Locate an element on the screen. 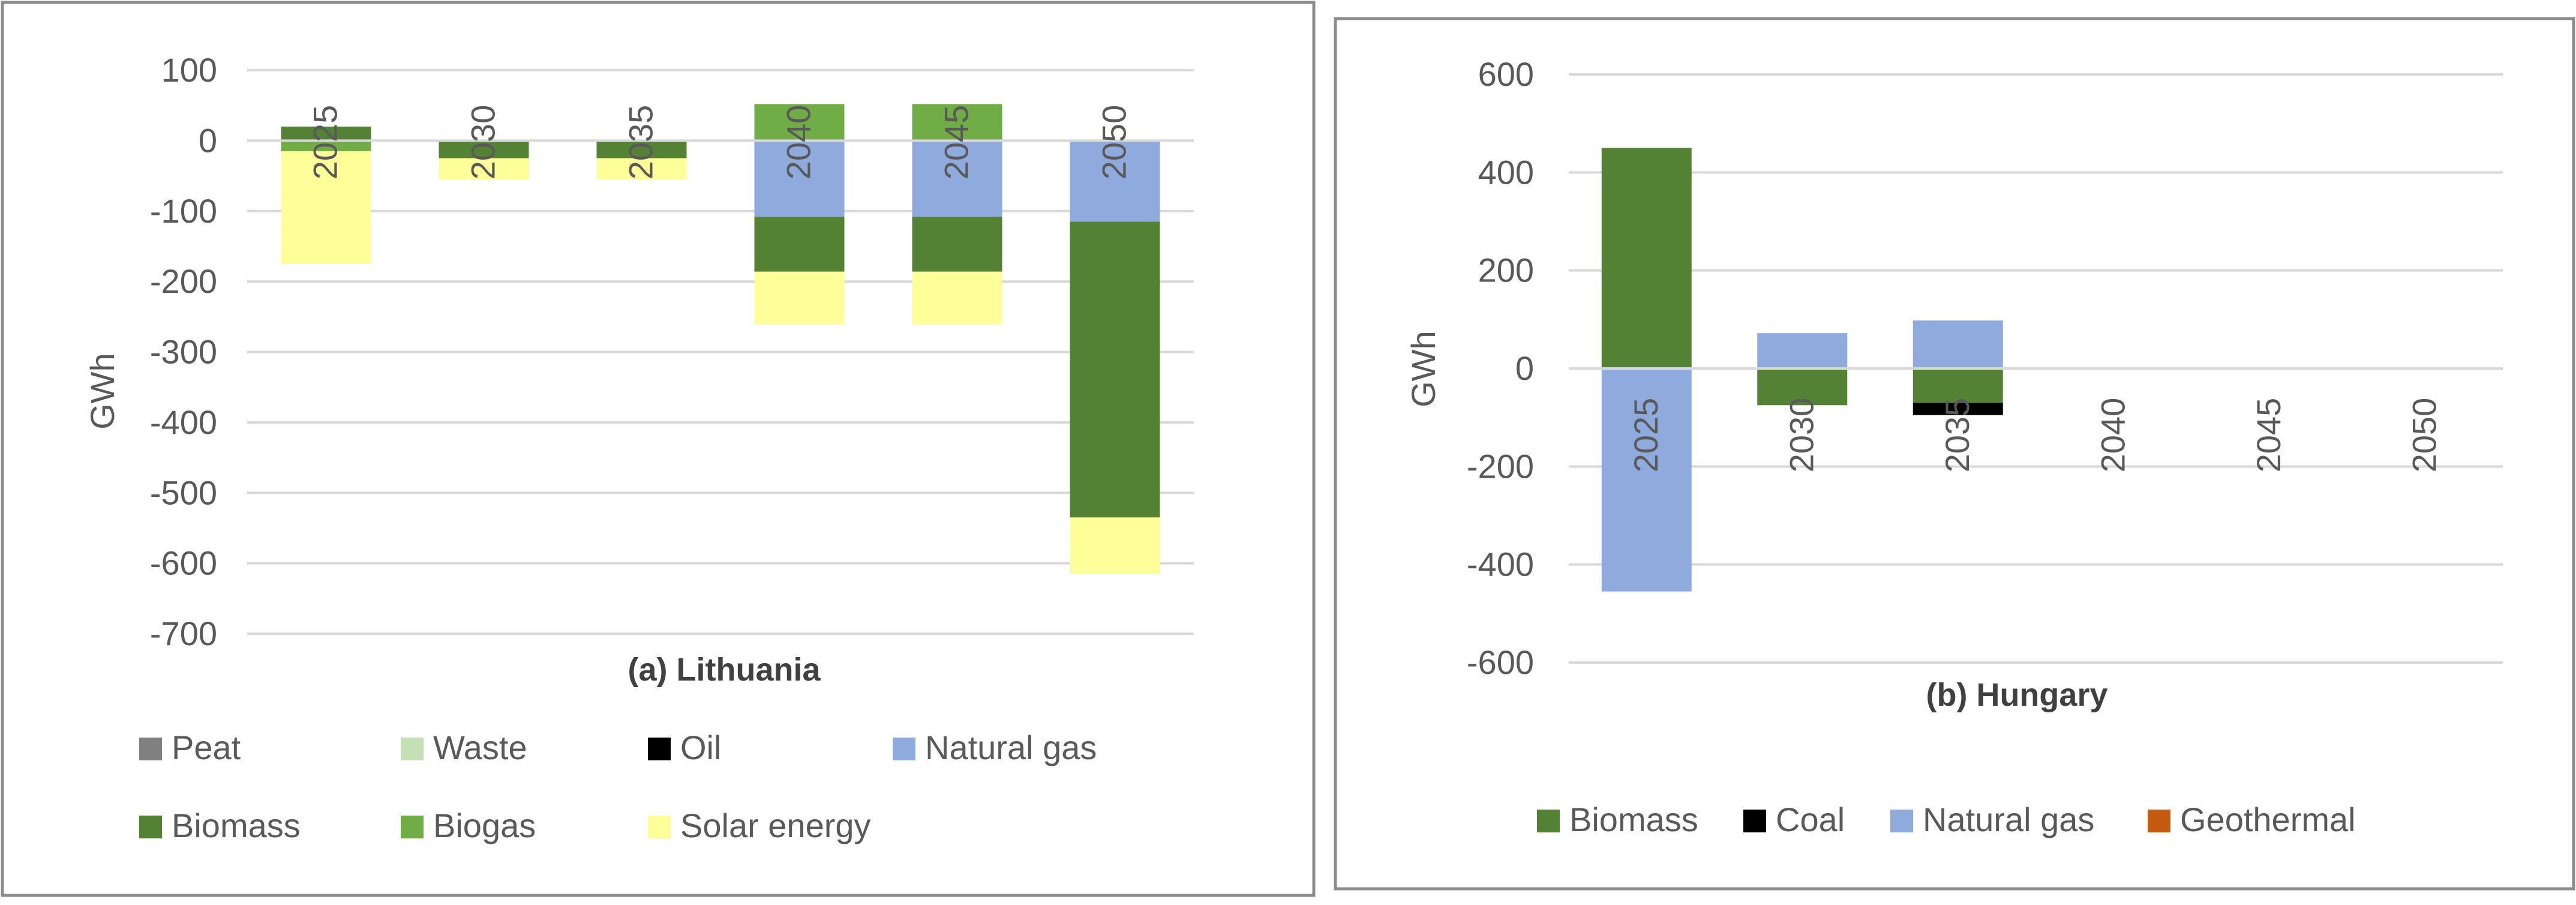 The width and height of the screenshot is (2576, 905). hungary-legend: Biomass Coal Natural gas Geothermal is located at coordinates (1947, 819).